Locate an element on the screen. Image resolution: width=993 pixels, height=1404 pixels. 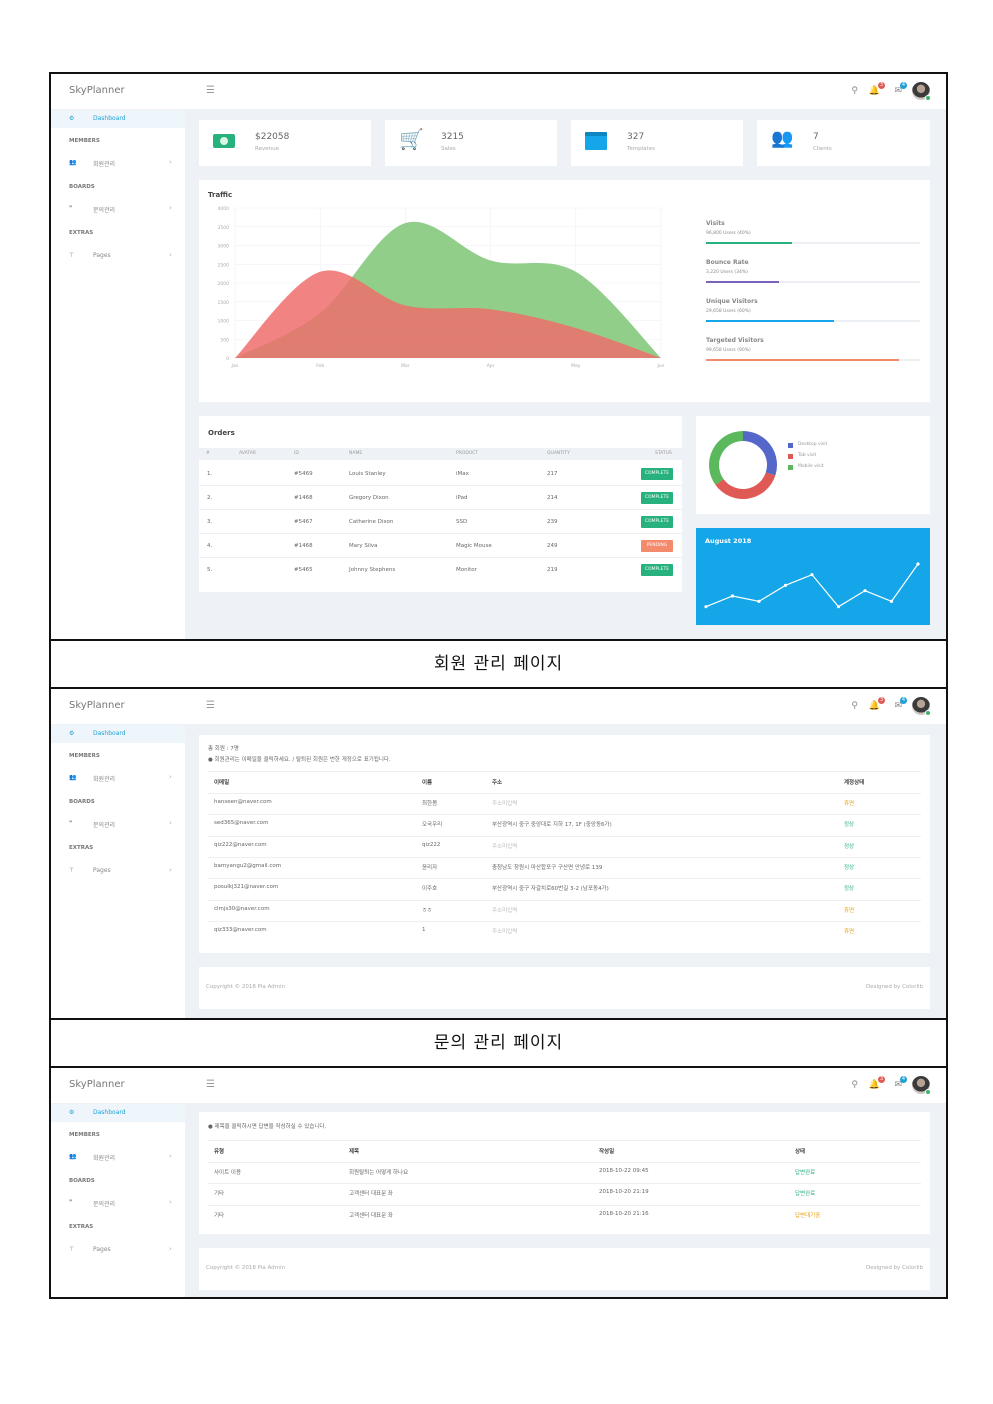
order-name: Gregory Dixon is located at coordinates (369, 498).